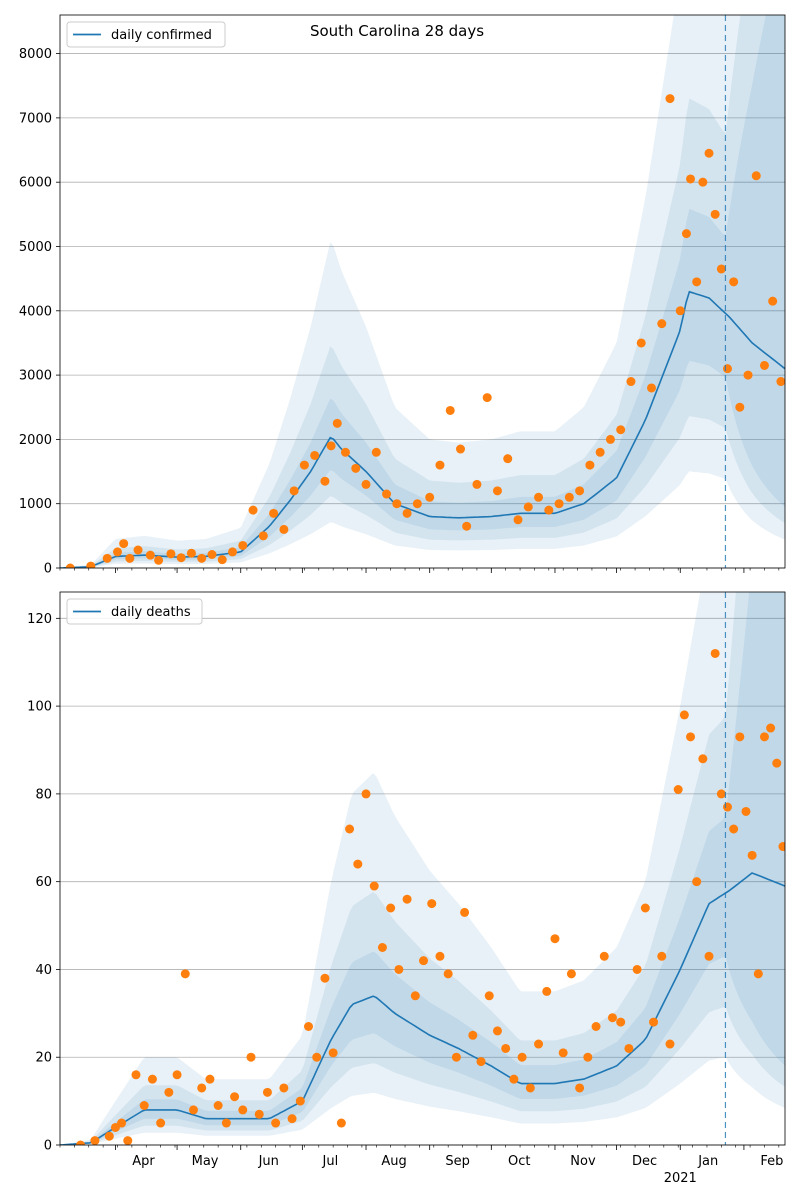 The height and width of the screenshot is (1200, 800). I want to click on y-tick-label: 4000, so click(35, 311).